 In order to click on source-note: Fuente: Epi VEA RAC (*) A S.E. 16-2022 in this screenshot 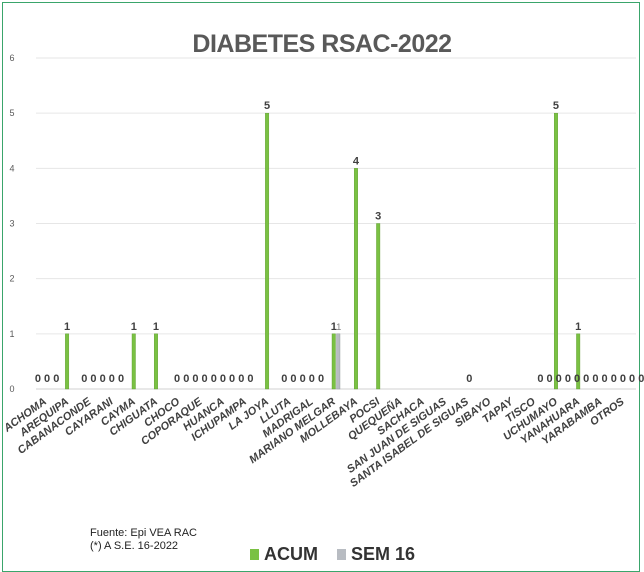, I will do `click(143, 540)`.